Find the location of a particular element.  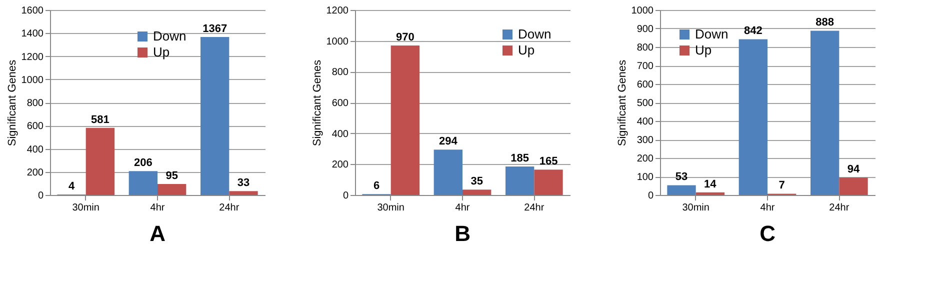

y-tick-label: 100 is located at coordinates (645, 177).